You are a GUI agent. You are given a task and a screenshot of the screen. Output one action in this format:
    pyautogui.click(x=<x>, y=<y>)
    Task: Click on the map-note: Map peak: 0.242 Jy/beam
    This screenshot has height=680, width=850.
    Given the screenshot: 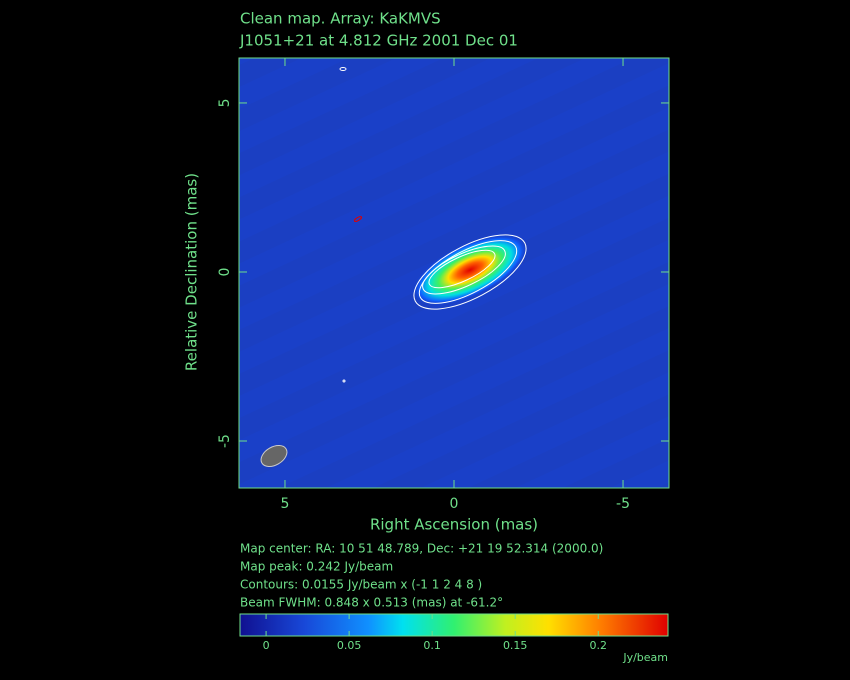 What is the action you would take?
    pyautogui.click(x=316, y=567)
    